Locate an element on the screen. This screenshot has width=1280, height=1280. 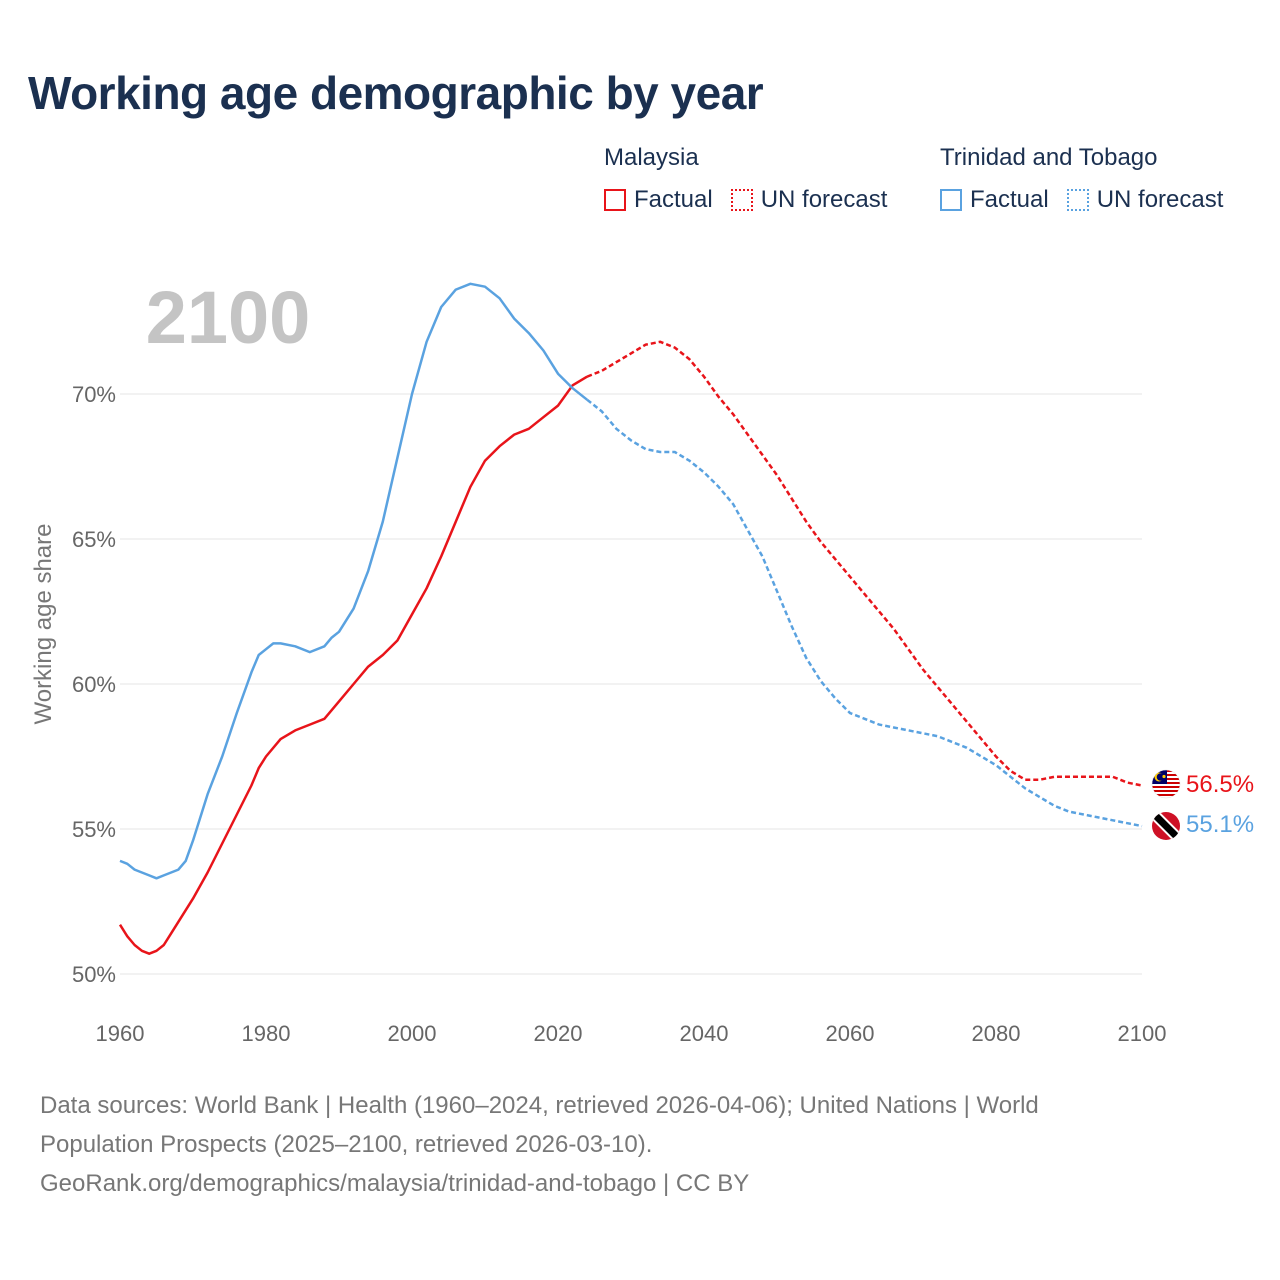
trinidad-and-tobago-flag-icon is located at coordinates (1166, 826).